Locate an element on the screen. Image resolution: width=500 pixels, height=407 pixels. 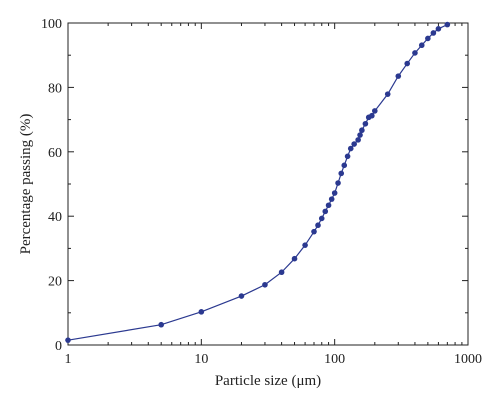
y-axis-title: Percentage passing (%) is located at coordinates (26, 184).